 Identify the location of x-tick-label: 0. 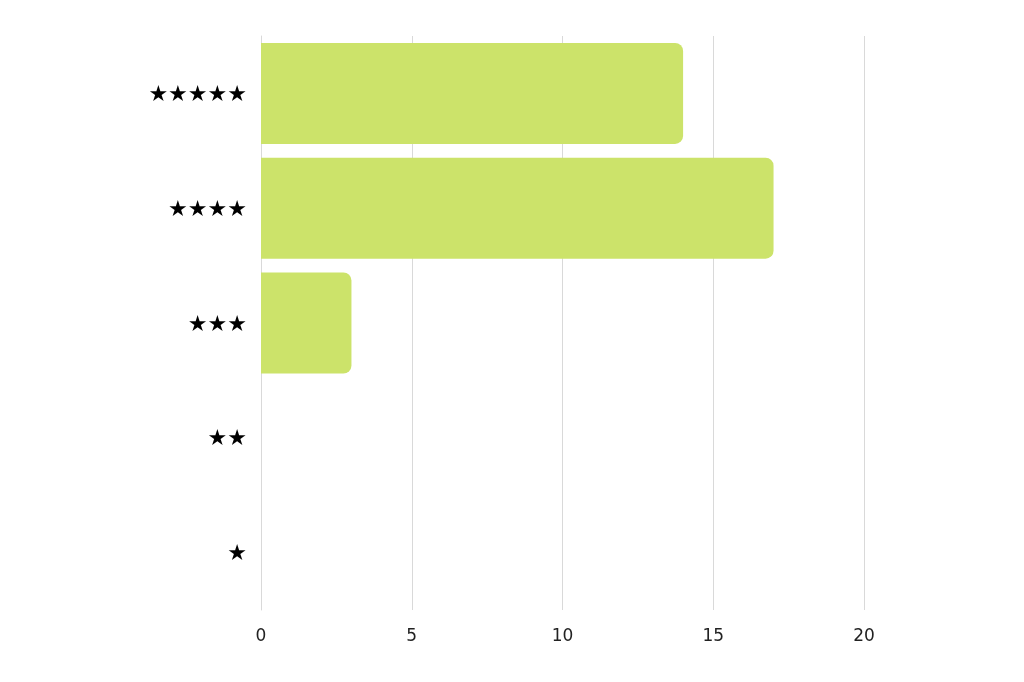
(261, 634).